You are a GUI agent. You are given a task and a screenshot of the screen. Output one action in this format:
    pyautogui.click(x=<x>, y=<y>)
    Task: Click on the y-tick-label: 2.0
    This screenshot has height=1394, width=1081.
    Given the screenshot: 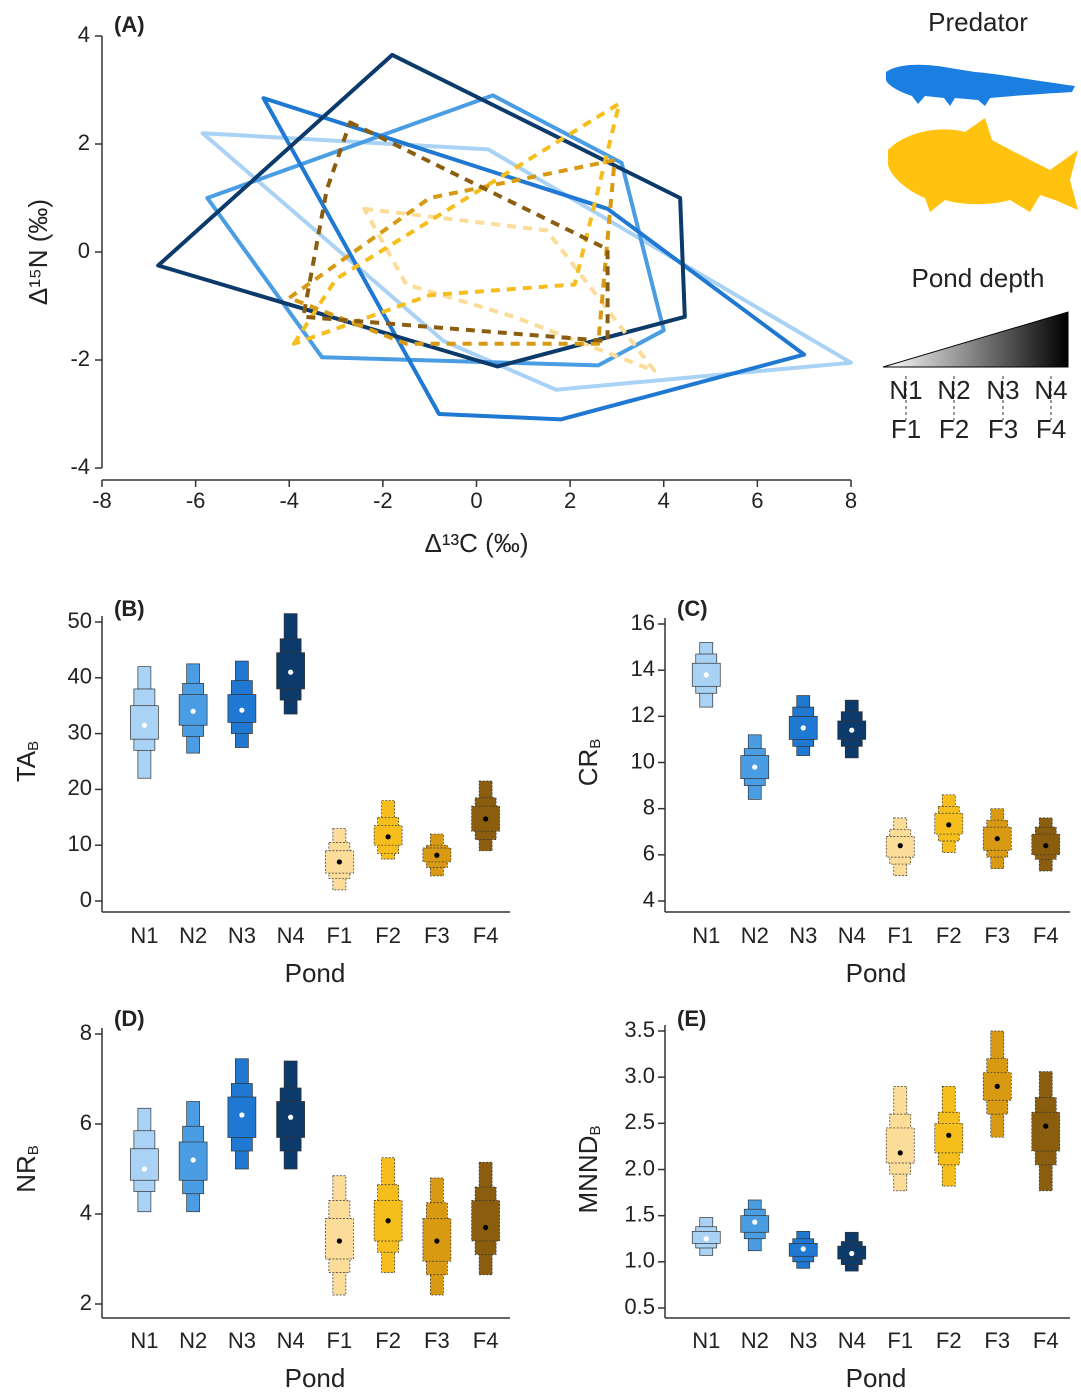 What is the action you would take?
    pyautogui.click(x=639, y=1167)
    